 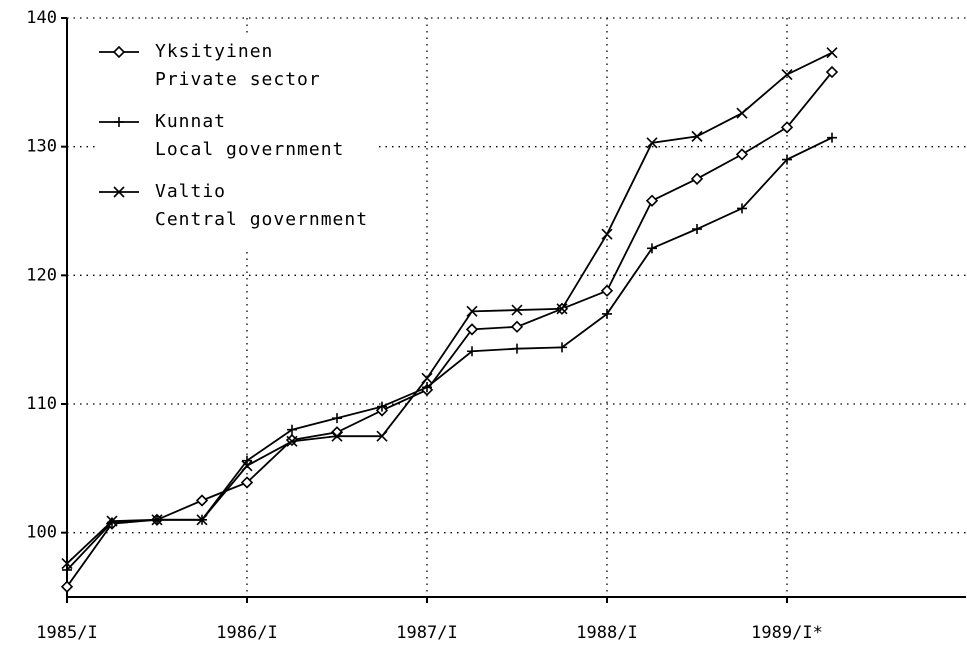 What do you see at coordinates (41, 533) in the screenshot?
I see `y-tick-label: 100` at bounding box center [41, 533].